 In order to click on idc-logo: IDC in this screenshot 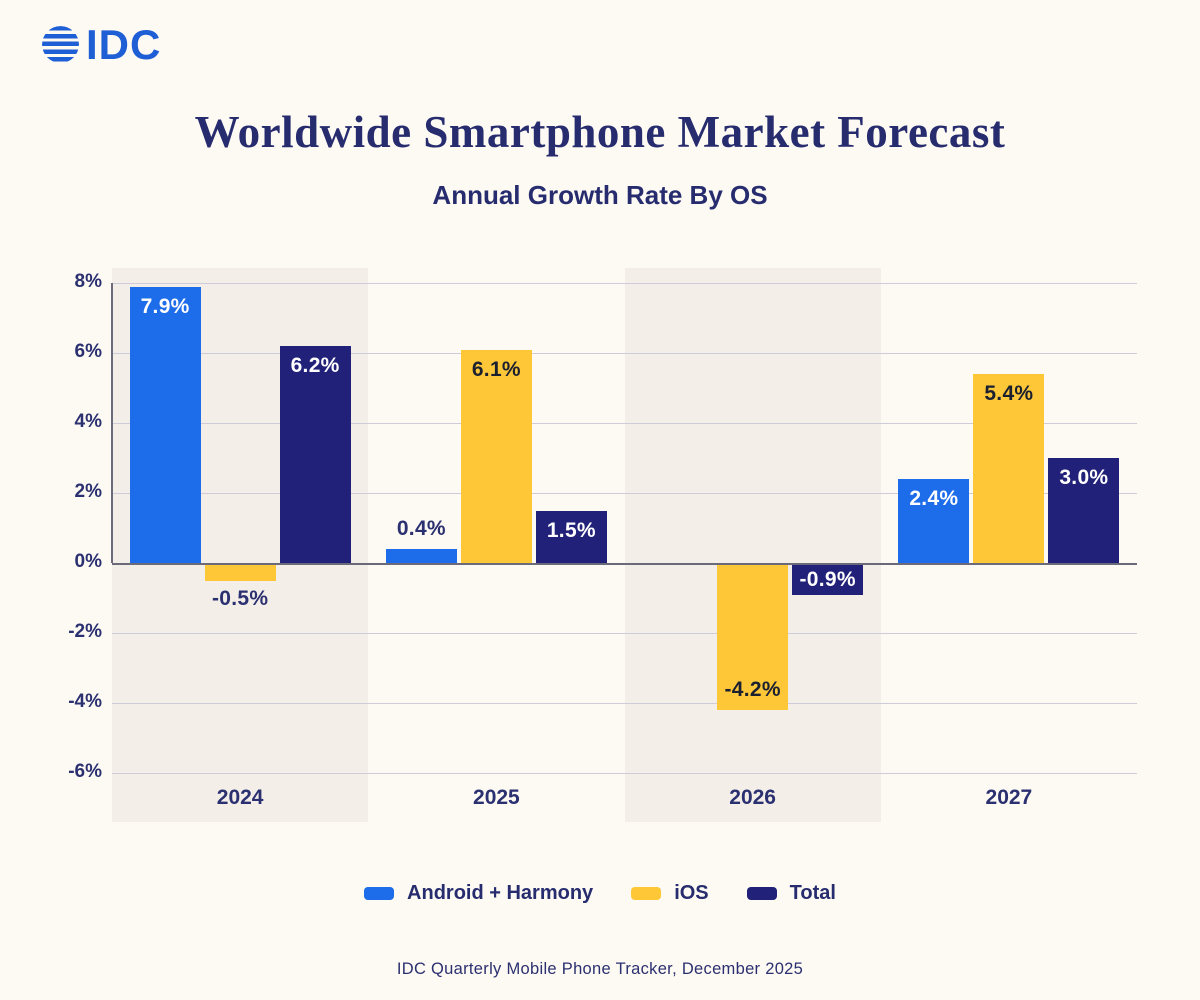, I will do `click(102, 44)`.